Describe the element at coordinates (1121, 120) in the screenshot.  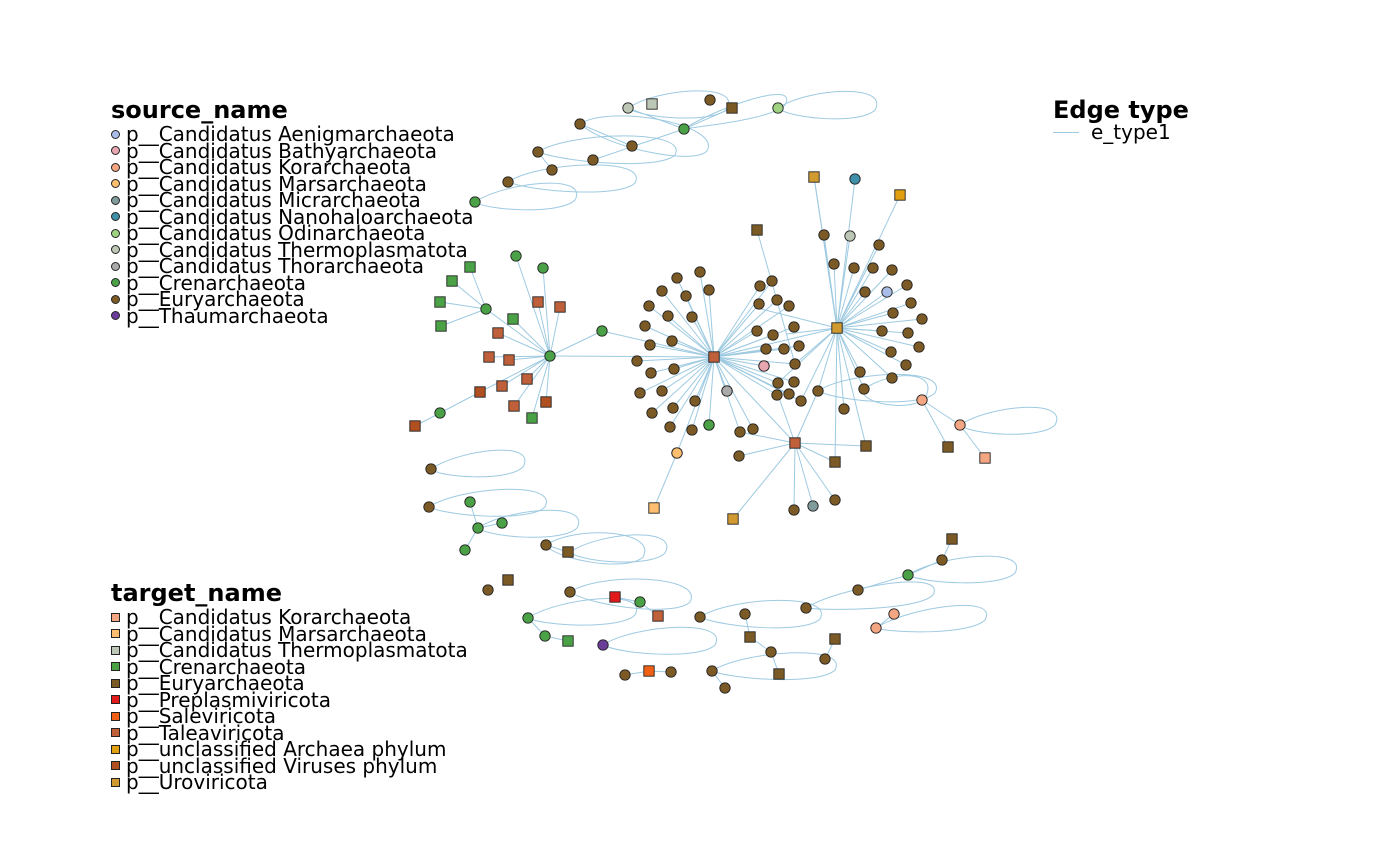
I see `edge-type-legend: Edge type e_type1` at that location.